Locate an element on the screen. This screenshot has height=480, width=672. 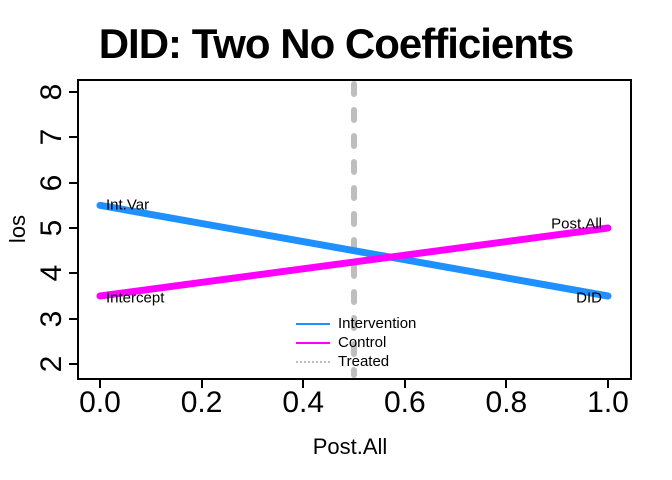
legend-item-intervention: Intervention is located at coordinates (356, 323).